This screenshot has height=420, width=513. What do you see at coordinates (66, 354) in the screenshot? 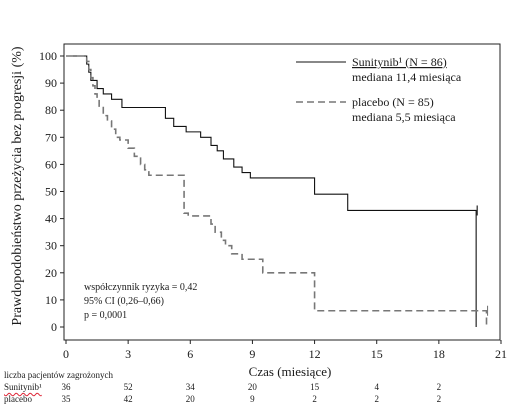
I see `x-tick-label: 0` at bounding box center [66, 354].